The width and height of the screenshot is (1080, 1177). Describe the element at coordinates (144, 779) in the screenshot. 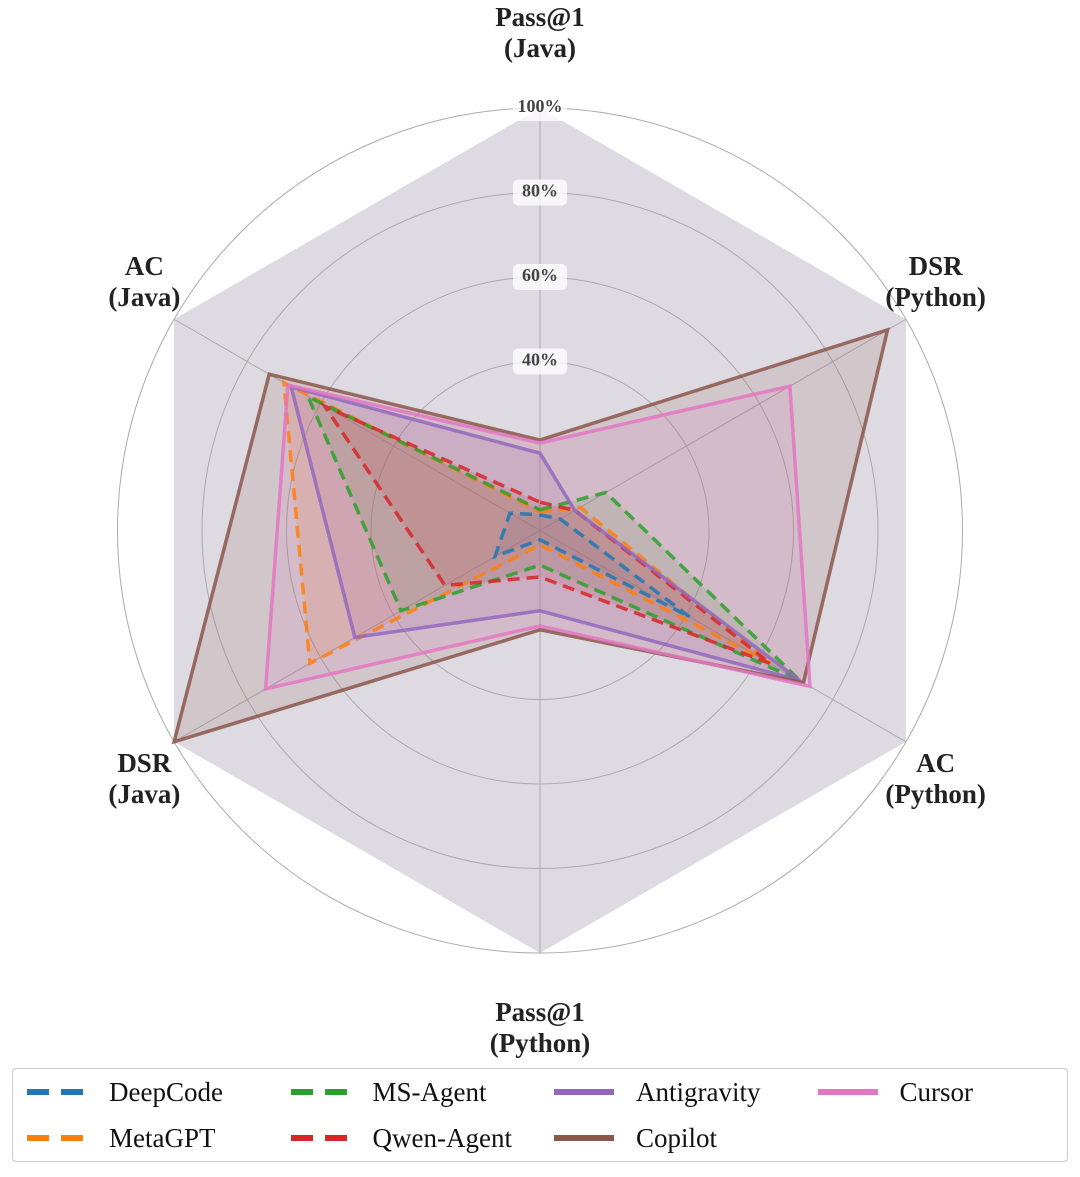

I see `axis-label: DSR (Java)` at that location.